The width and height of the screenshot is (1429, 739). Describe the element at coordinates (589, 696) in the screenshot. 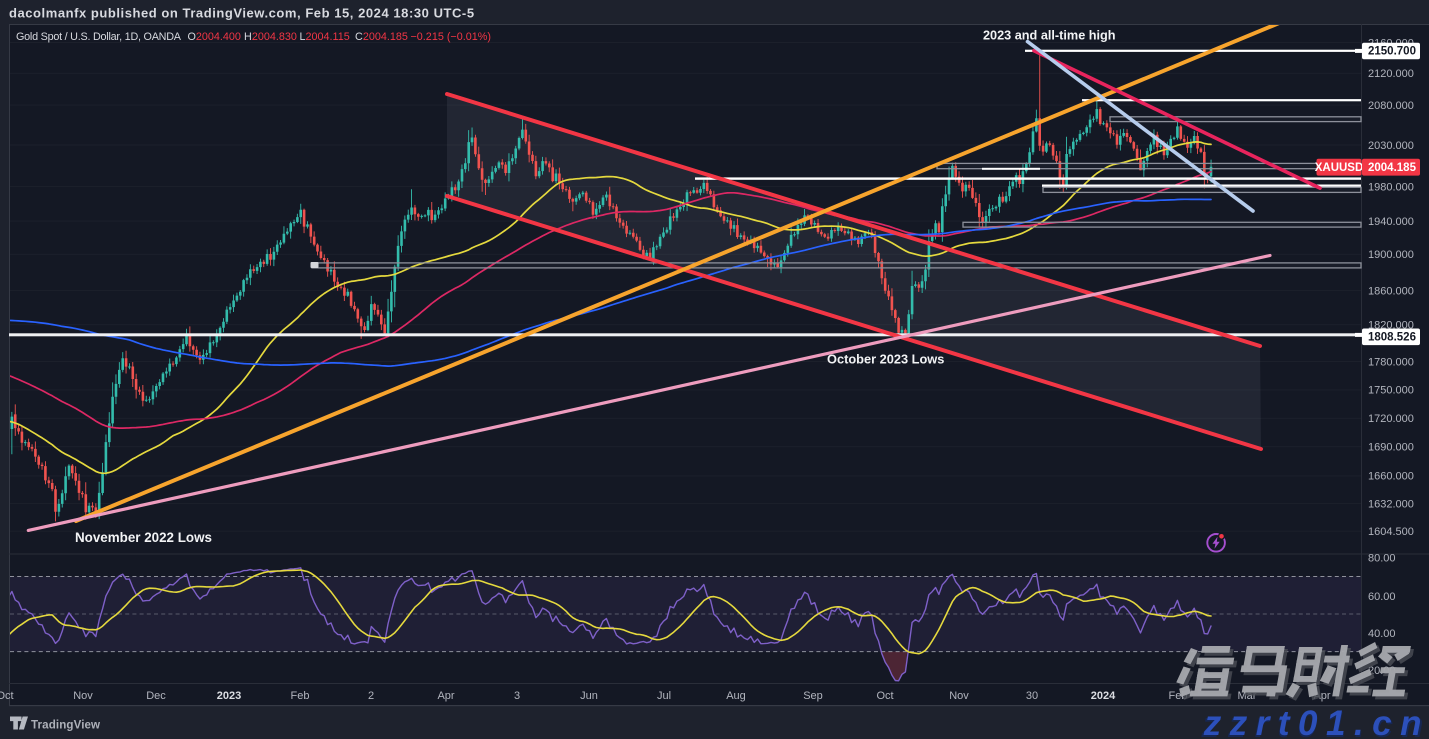

I see `svg-text: Jun` at that location.